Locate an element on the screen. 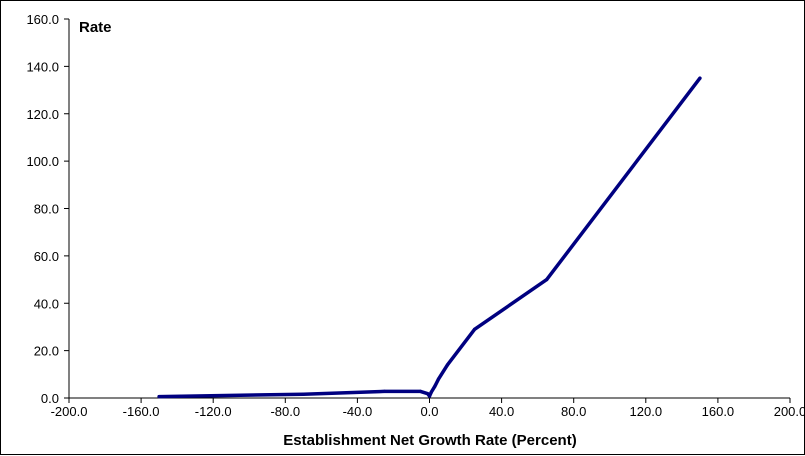  x-axis-title: Establishment Net Growth Rate (Percent) is located at coordinates (429, 440).